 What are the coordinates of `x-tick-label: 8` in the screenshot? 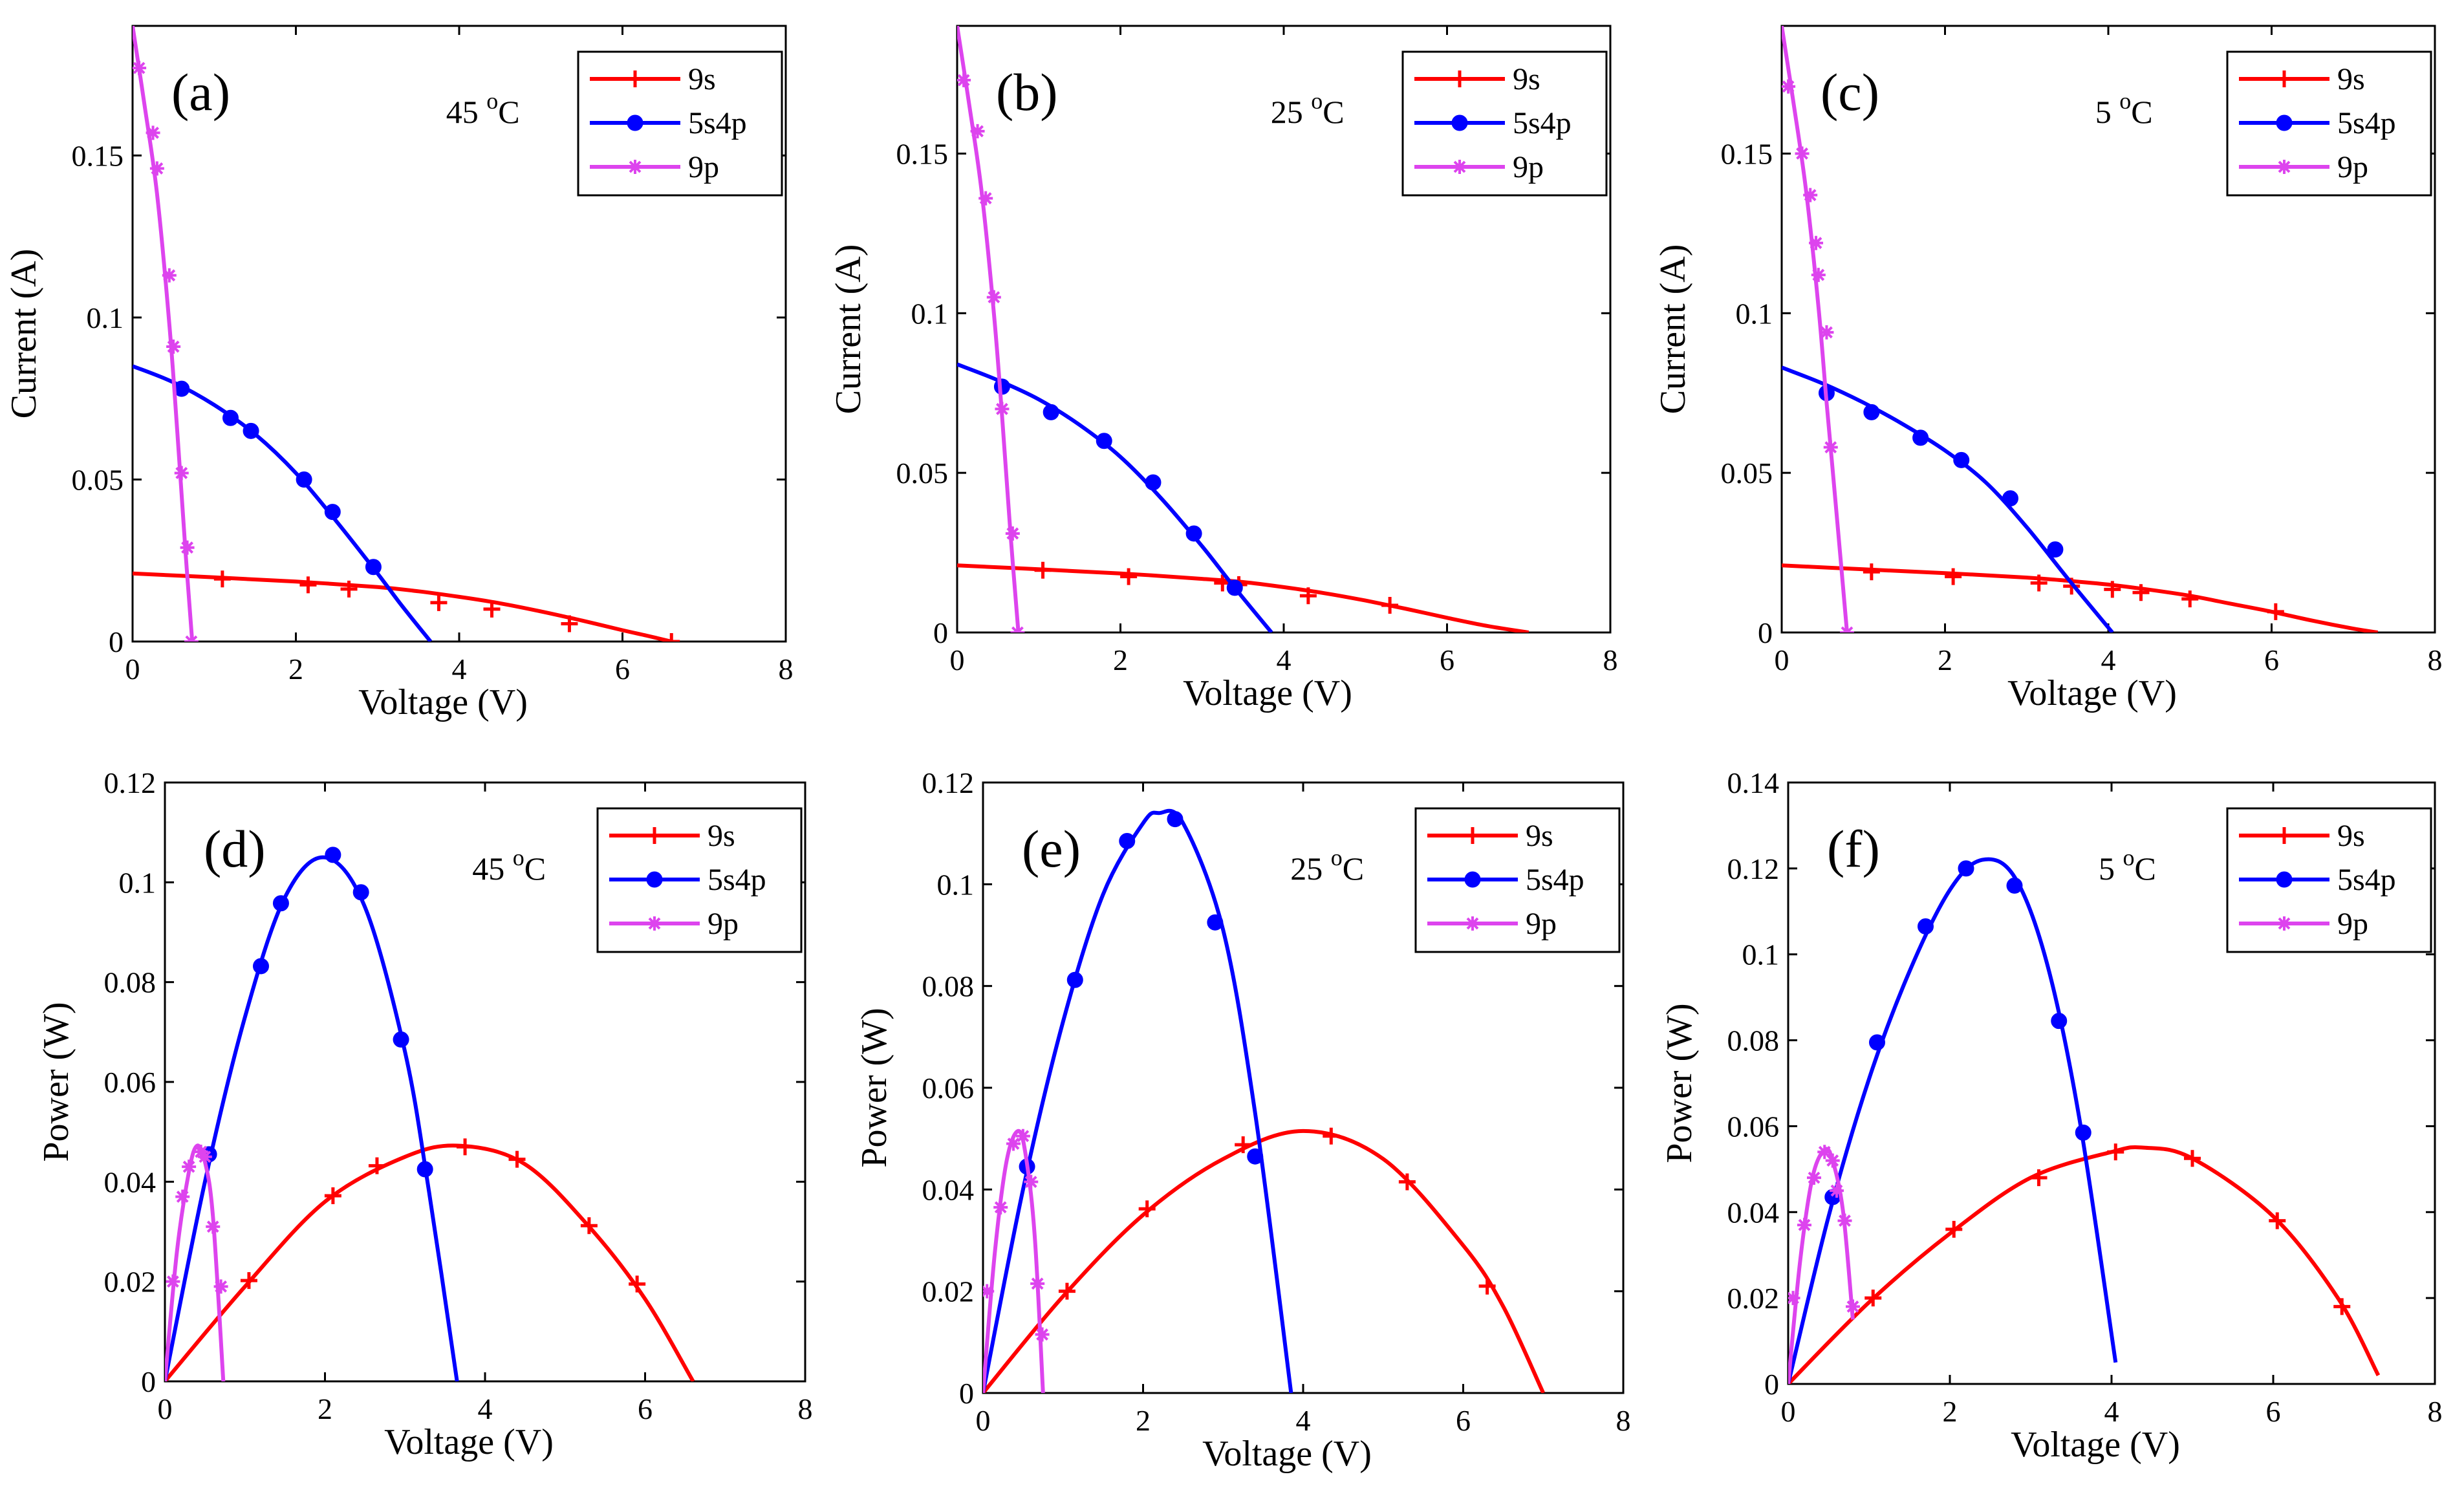 It's located at (1623, 1420).